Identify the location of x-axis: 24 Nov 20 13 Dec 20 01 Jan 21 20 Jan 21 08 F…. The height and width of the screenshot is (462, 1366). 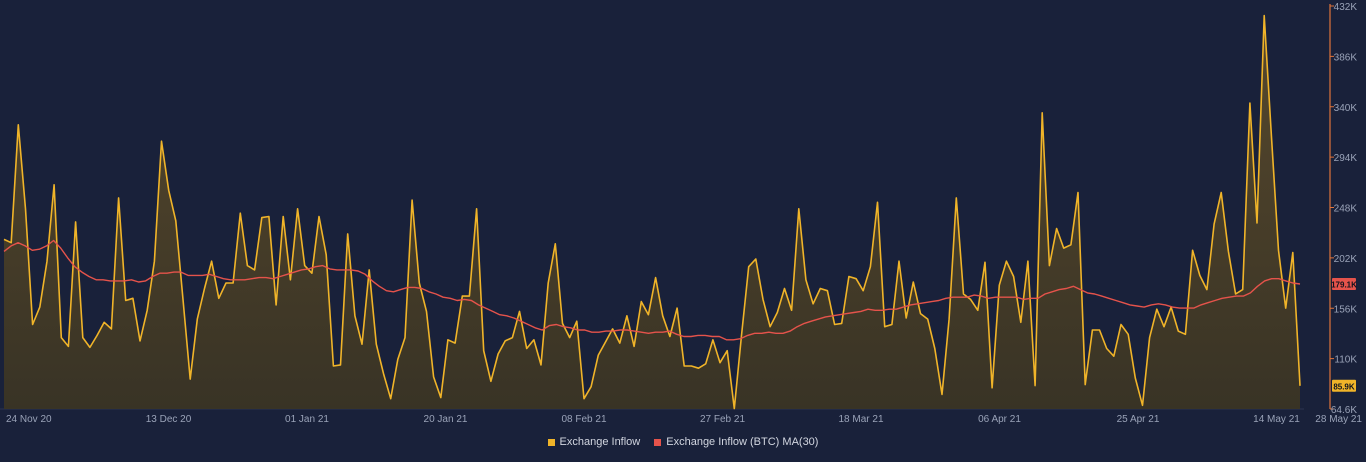
(681, 416).